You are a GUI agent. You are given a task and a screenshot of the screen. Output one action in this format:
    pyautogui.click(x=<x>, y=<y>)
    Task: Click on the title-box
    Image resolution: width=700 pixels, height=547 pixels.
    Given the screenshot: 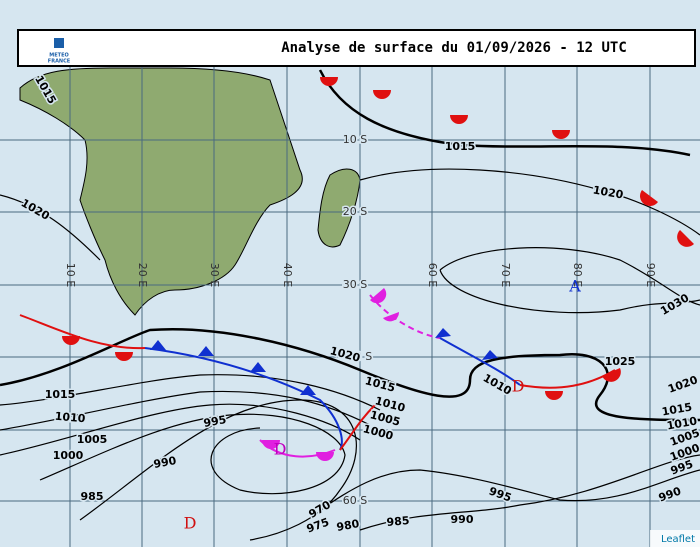 What is the action you would take?
    pyautogui.click(x=356, y=48)
    